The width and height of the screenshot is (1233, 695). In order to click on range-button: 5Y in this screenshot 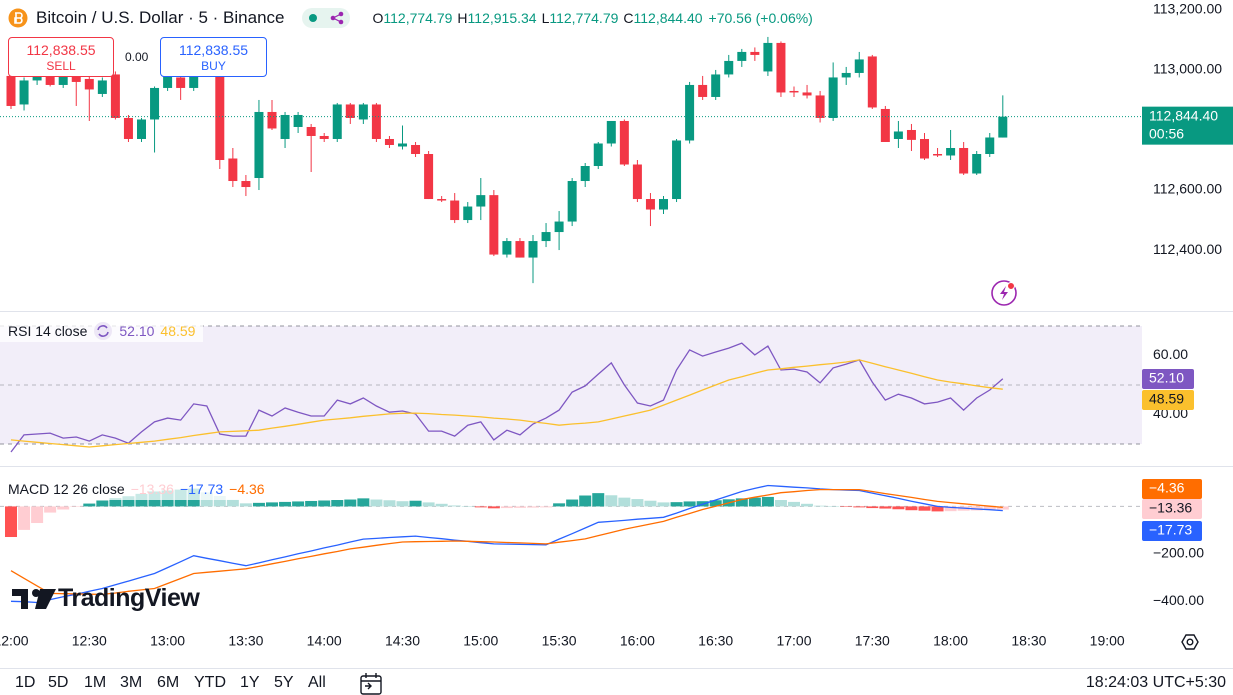, I will do `click(284, 682)`.